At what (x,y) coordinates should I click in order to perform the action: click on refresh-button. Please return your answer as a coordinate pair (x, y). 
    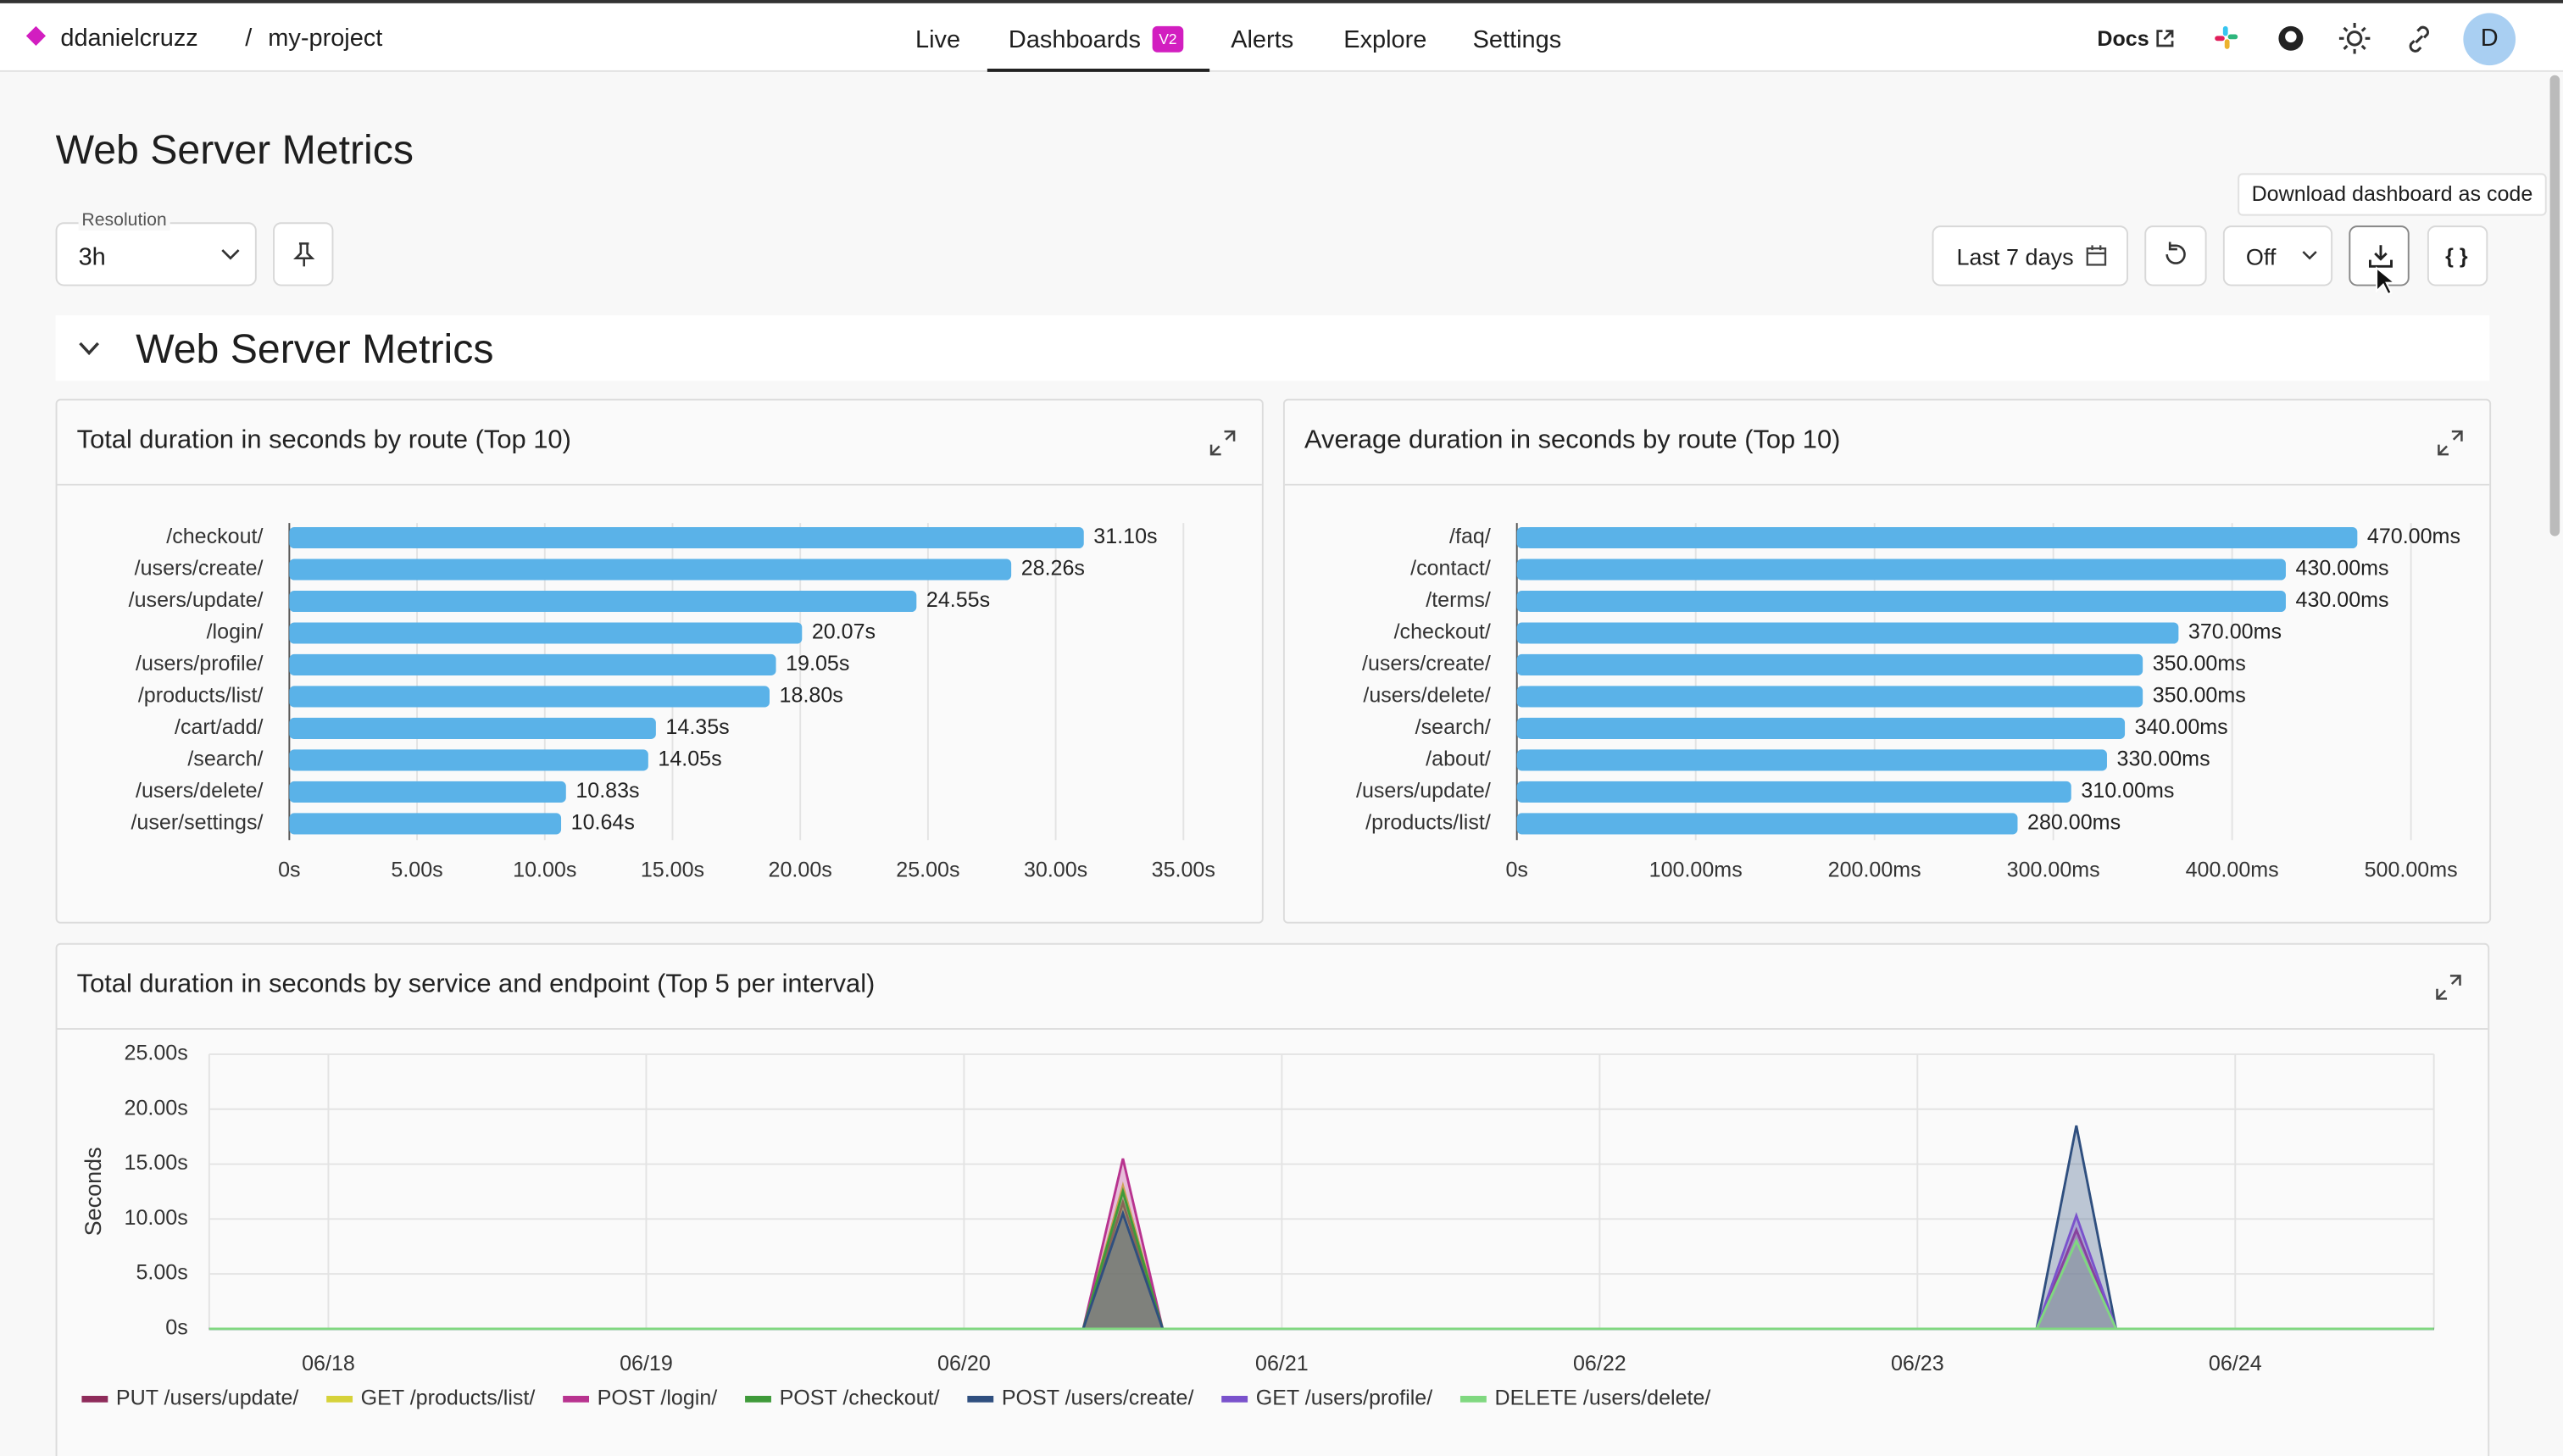
    Looking at the image, I should click on (2175, 256).